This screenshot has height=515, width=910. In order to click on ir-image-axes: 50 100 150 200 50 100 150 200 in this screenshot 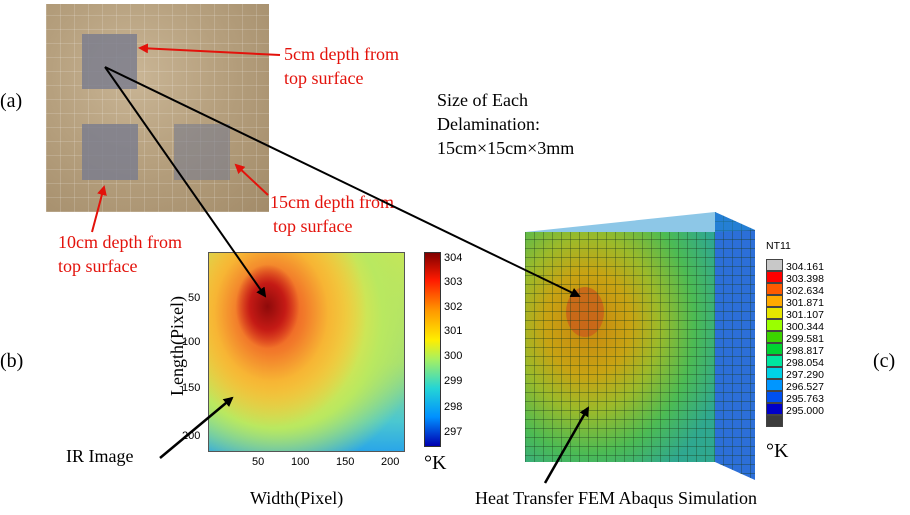, I will do `click(293, 360)`.